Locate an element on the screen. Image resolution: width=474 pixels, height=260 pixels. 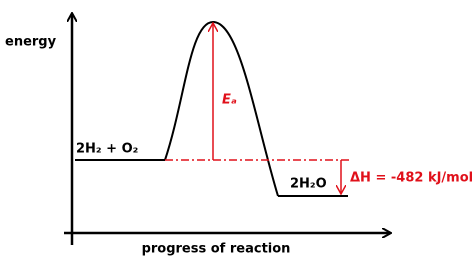
enthalpy-label: ΔH = -482 kJ/mol is located at coordinates (411, 178).